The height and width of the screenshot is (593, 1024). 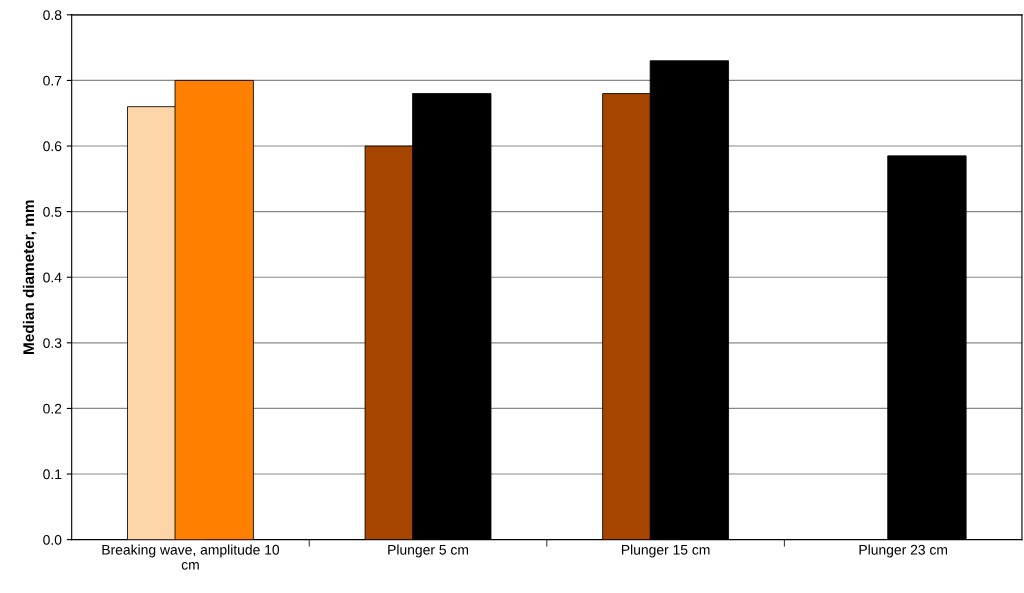 I want to click on y-tick-label: 0.4, so click(x=52, y=277).